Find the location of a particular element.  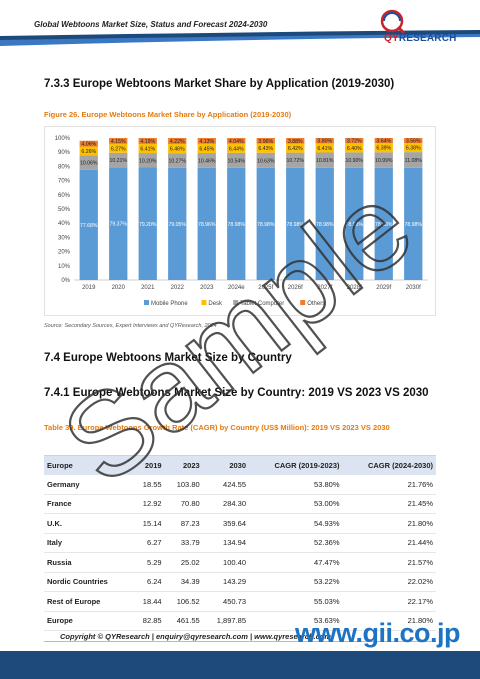

table-cell: 54.93% is located at coordinates (296, 523).